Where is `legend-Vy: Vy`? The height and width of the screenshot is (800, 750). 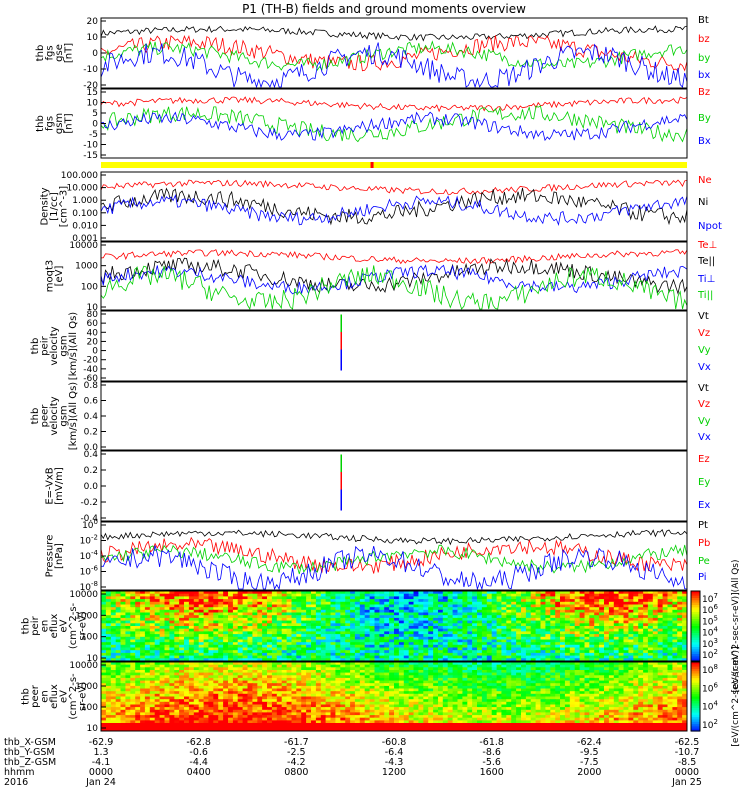 legend-Vy: Vy is located at coordinates (704, 350).